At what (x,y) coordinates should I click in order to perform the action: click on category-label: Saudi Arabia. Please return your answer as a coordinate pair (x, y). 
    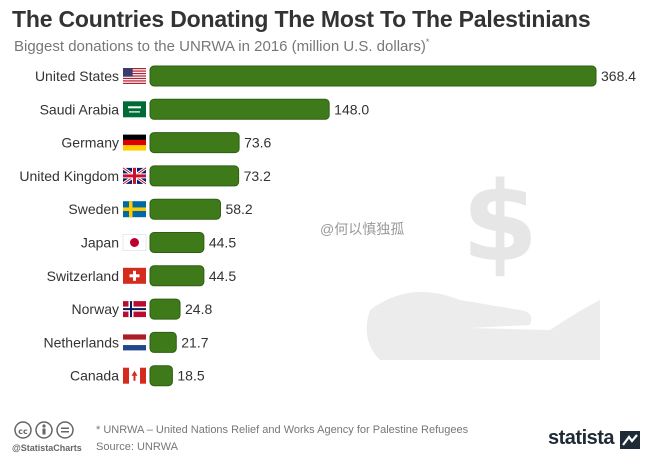
    Looking at the image, I should click on (80, 109).